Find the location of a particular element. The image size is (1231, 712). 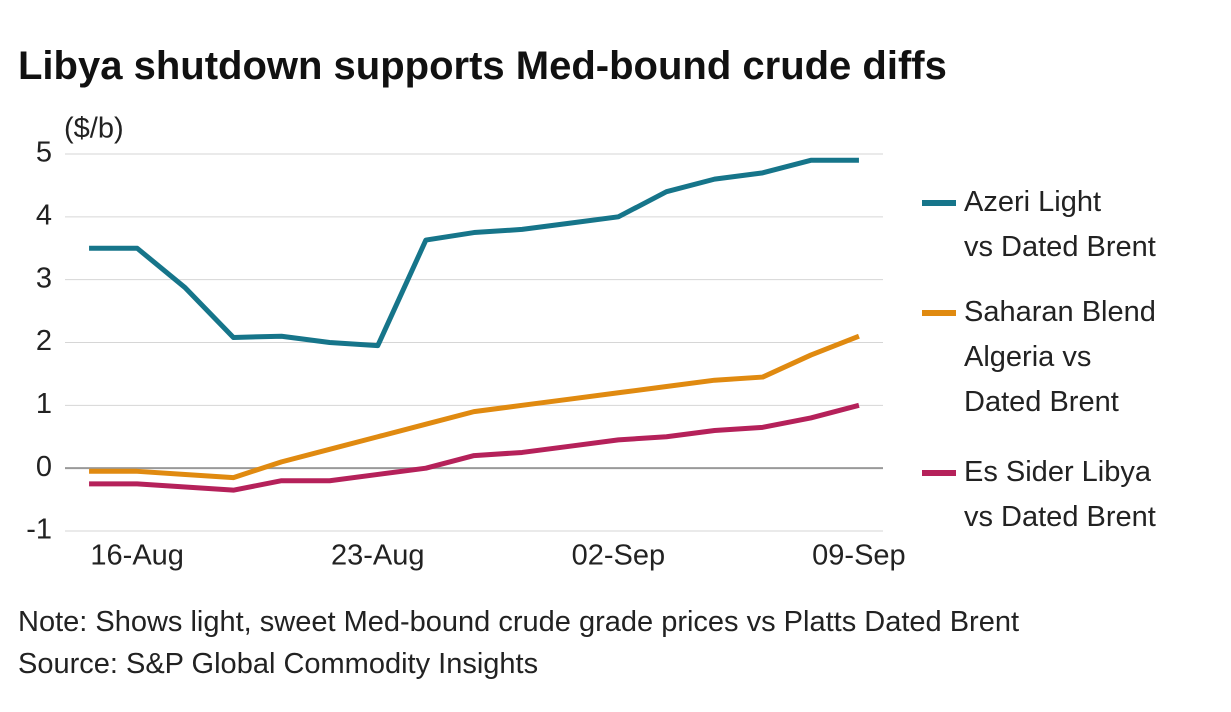

x-tick-label: 09-Sep is located at coordinates (859, 556).